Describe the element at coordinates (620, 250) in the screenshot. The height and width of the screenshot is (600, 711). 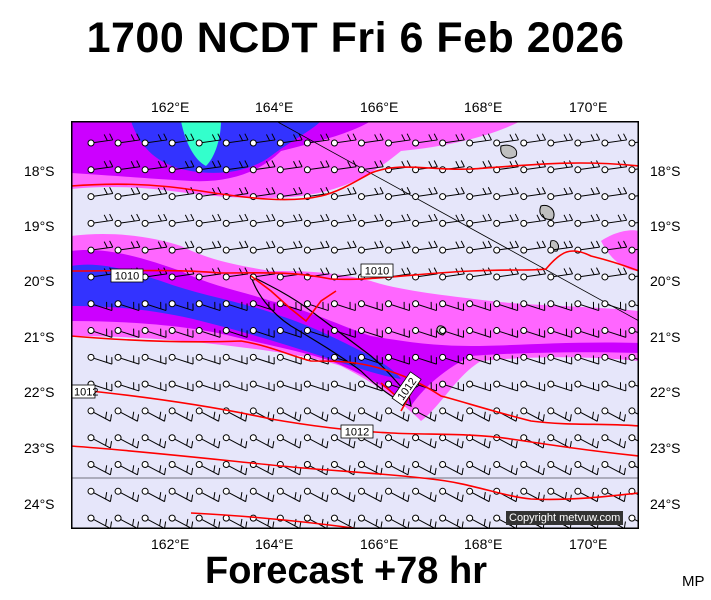
I see `precip-region-east` at that location.